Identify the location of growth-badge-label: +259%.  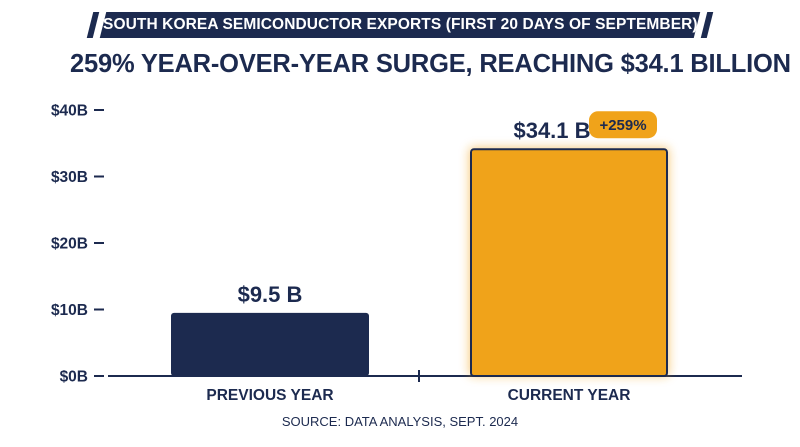
(622, 125).